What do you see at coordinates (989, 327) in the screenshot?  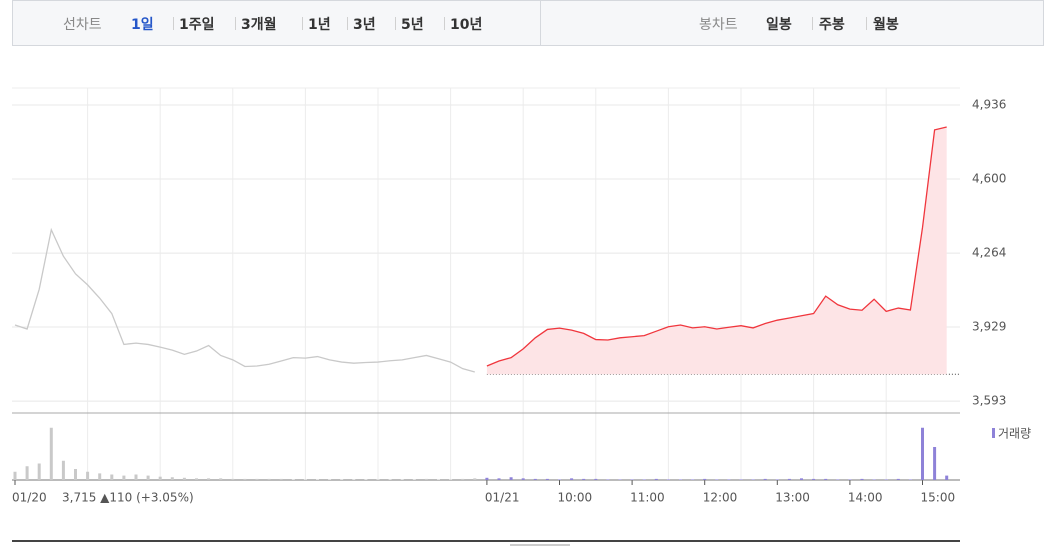 I see `y-tick-label: 3,929` at bounding box center [989, 327].